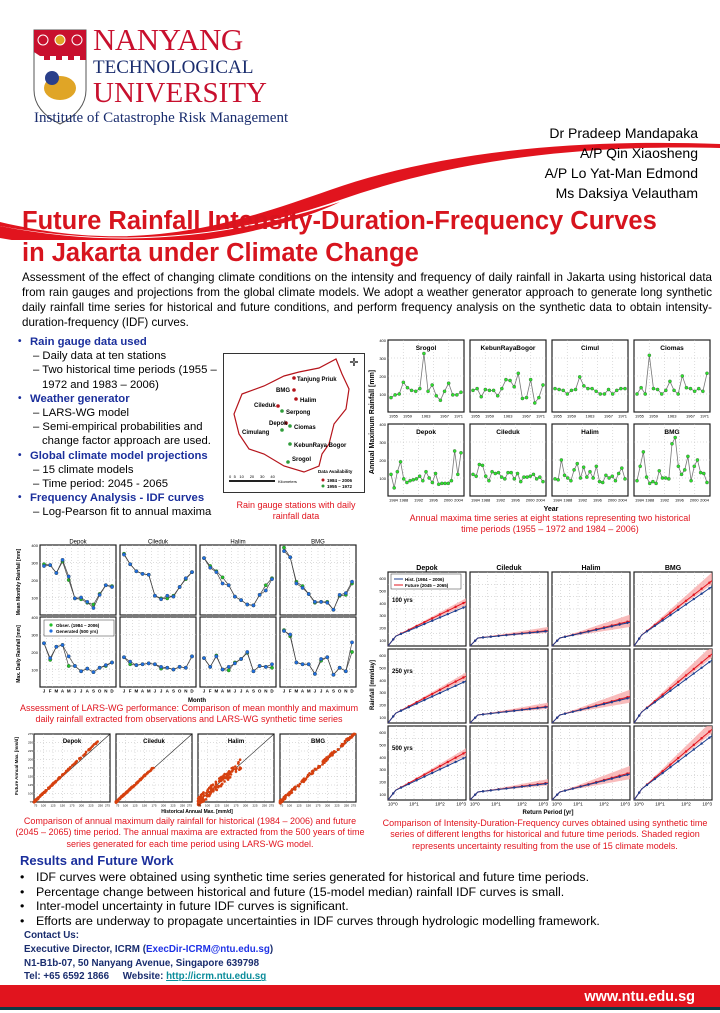  Describe the element at coordinates (30, 743) in the screenshot. I see `y-tick: 250` at that location.